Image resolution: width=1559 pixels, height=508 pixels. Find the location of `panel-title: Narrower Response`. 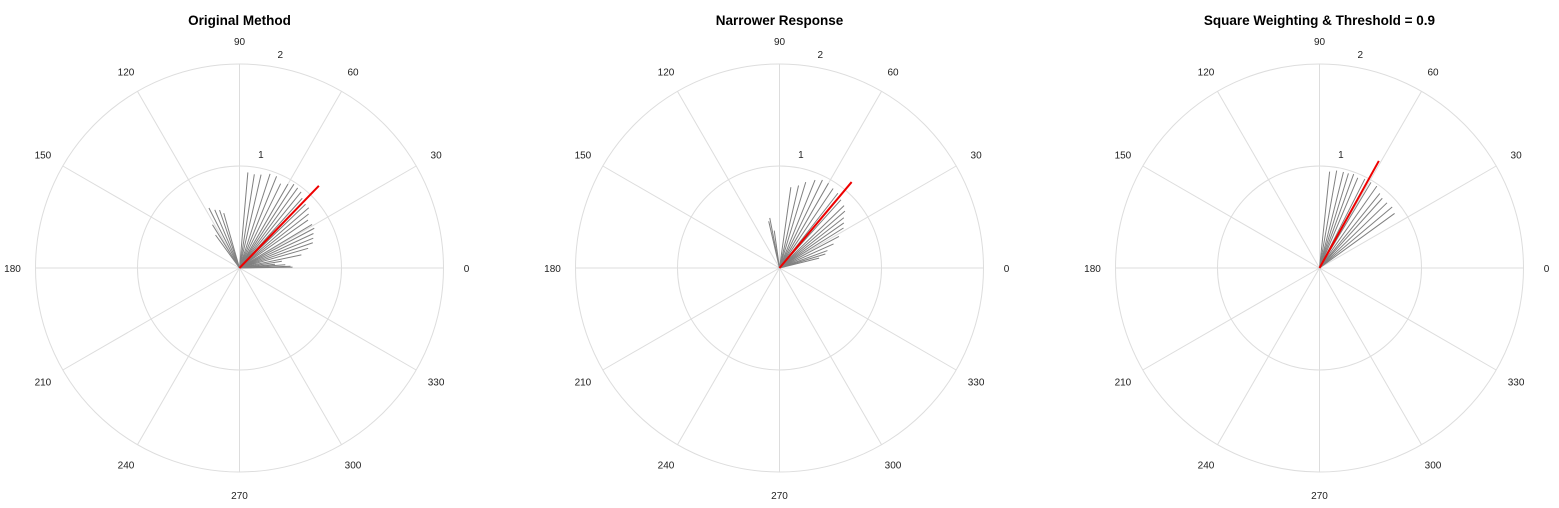

panel-title: Narrower Response is located at coordinates (780, 20).